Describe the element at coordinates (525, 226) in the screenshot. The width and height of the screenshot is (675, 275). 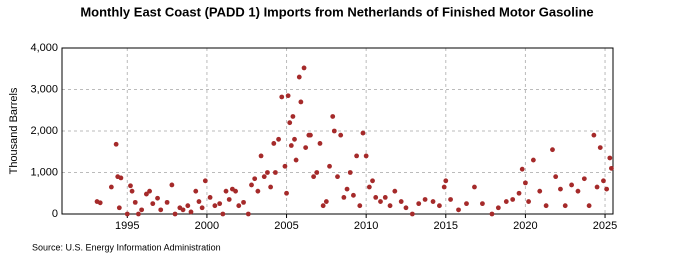
I see `x-tick-label: 2020` at that location.